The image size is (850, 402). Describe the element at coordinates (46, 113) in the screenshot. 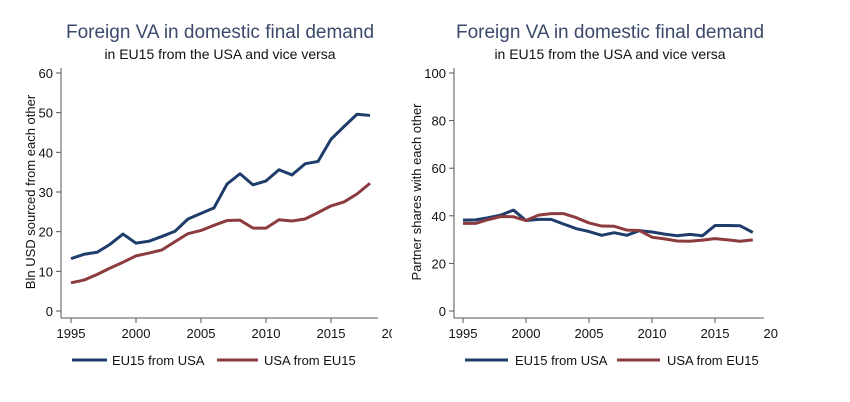

I see `y-tick-label: 50` at that location.